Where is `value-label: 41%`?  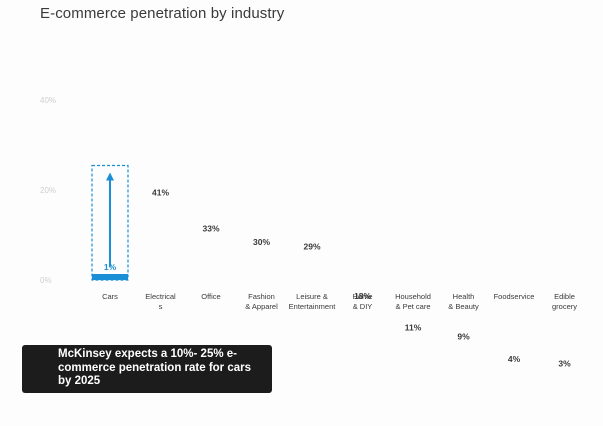 value-label: 41% is located at coordinates (160, 193).